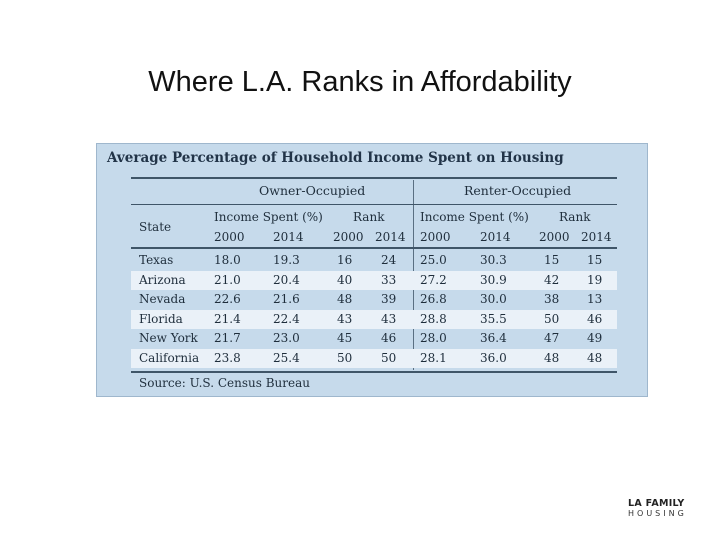 The image size is (720, 540). I want to click on cell-value: 23.0, so click(286, 338).